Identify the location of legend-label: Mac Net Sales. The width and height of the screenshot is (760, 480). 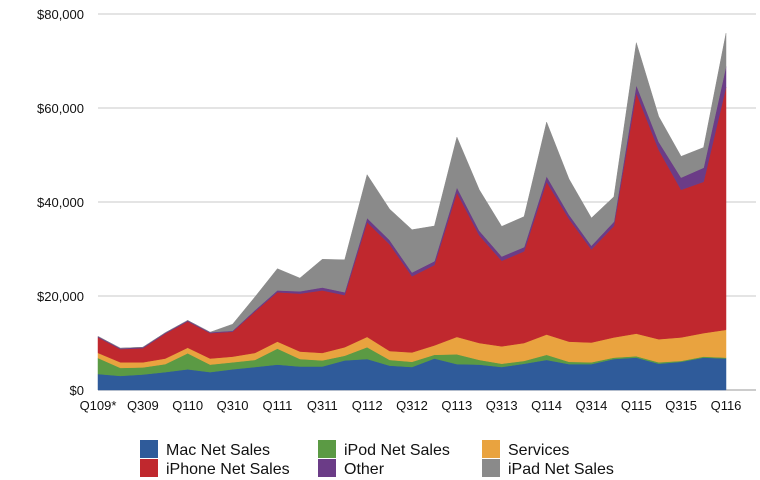
(218, 450).